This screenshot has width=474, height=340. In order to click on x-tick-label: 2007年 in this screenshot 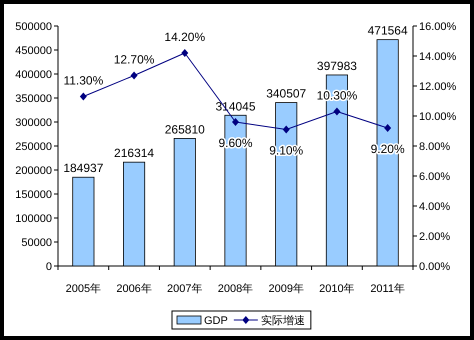, I will do `click(185, 289)`.